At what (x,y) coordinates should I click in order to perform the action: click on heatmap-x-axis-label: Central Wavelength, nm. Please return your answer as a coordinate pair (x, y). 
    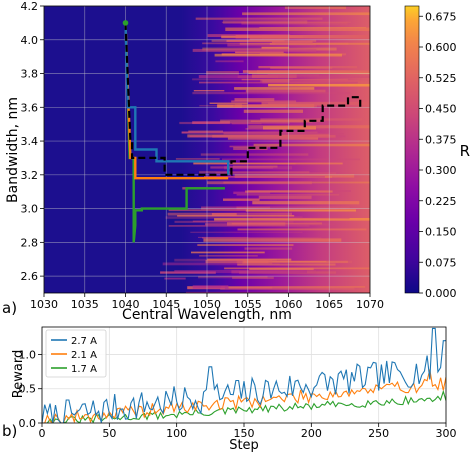
    Looking at the image, I should click on (207, 315).